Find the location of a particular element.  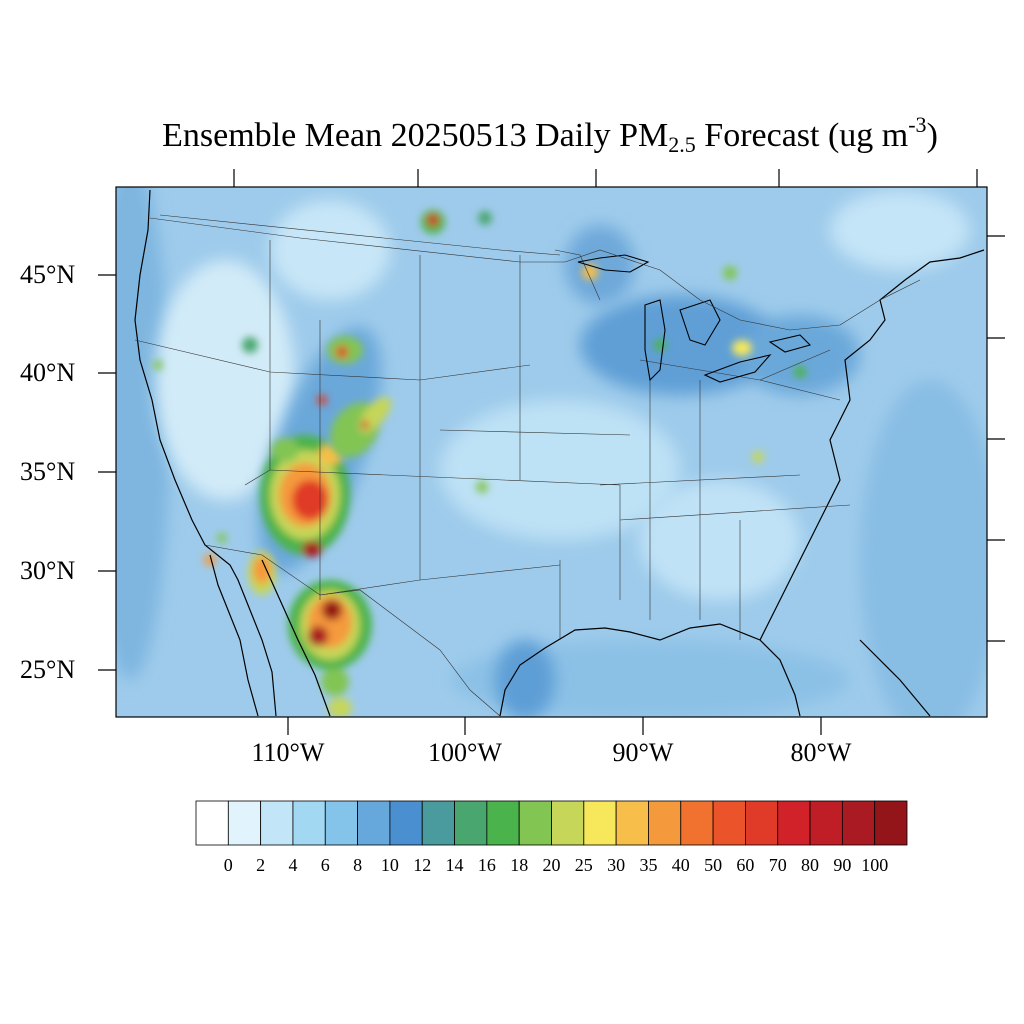

colorbar-tick-label: 0 is located at coordinates (228, 865).